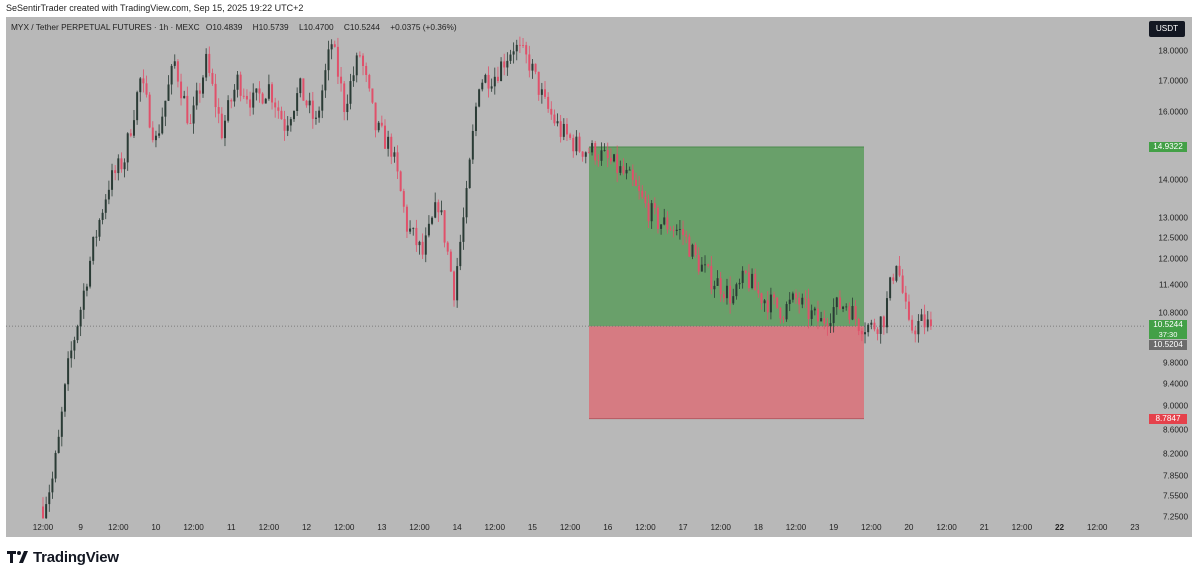 This screenshot has width=1199, height=577. I want to click on stop-loss-badge: 8.7847, so click(1168, 418).